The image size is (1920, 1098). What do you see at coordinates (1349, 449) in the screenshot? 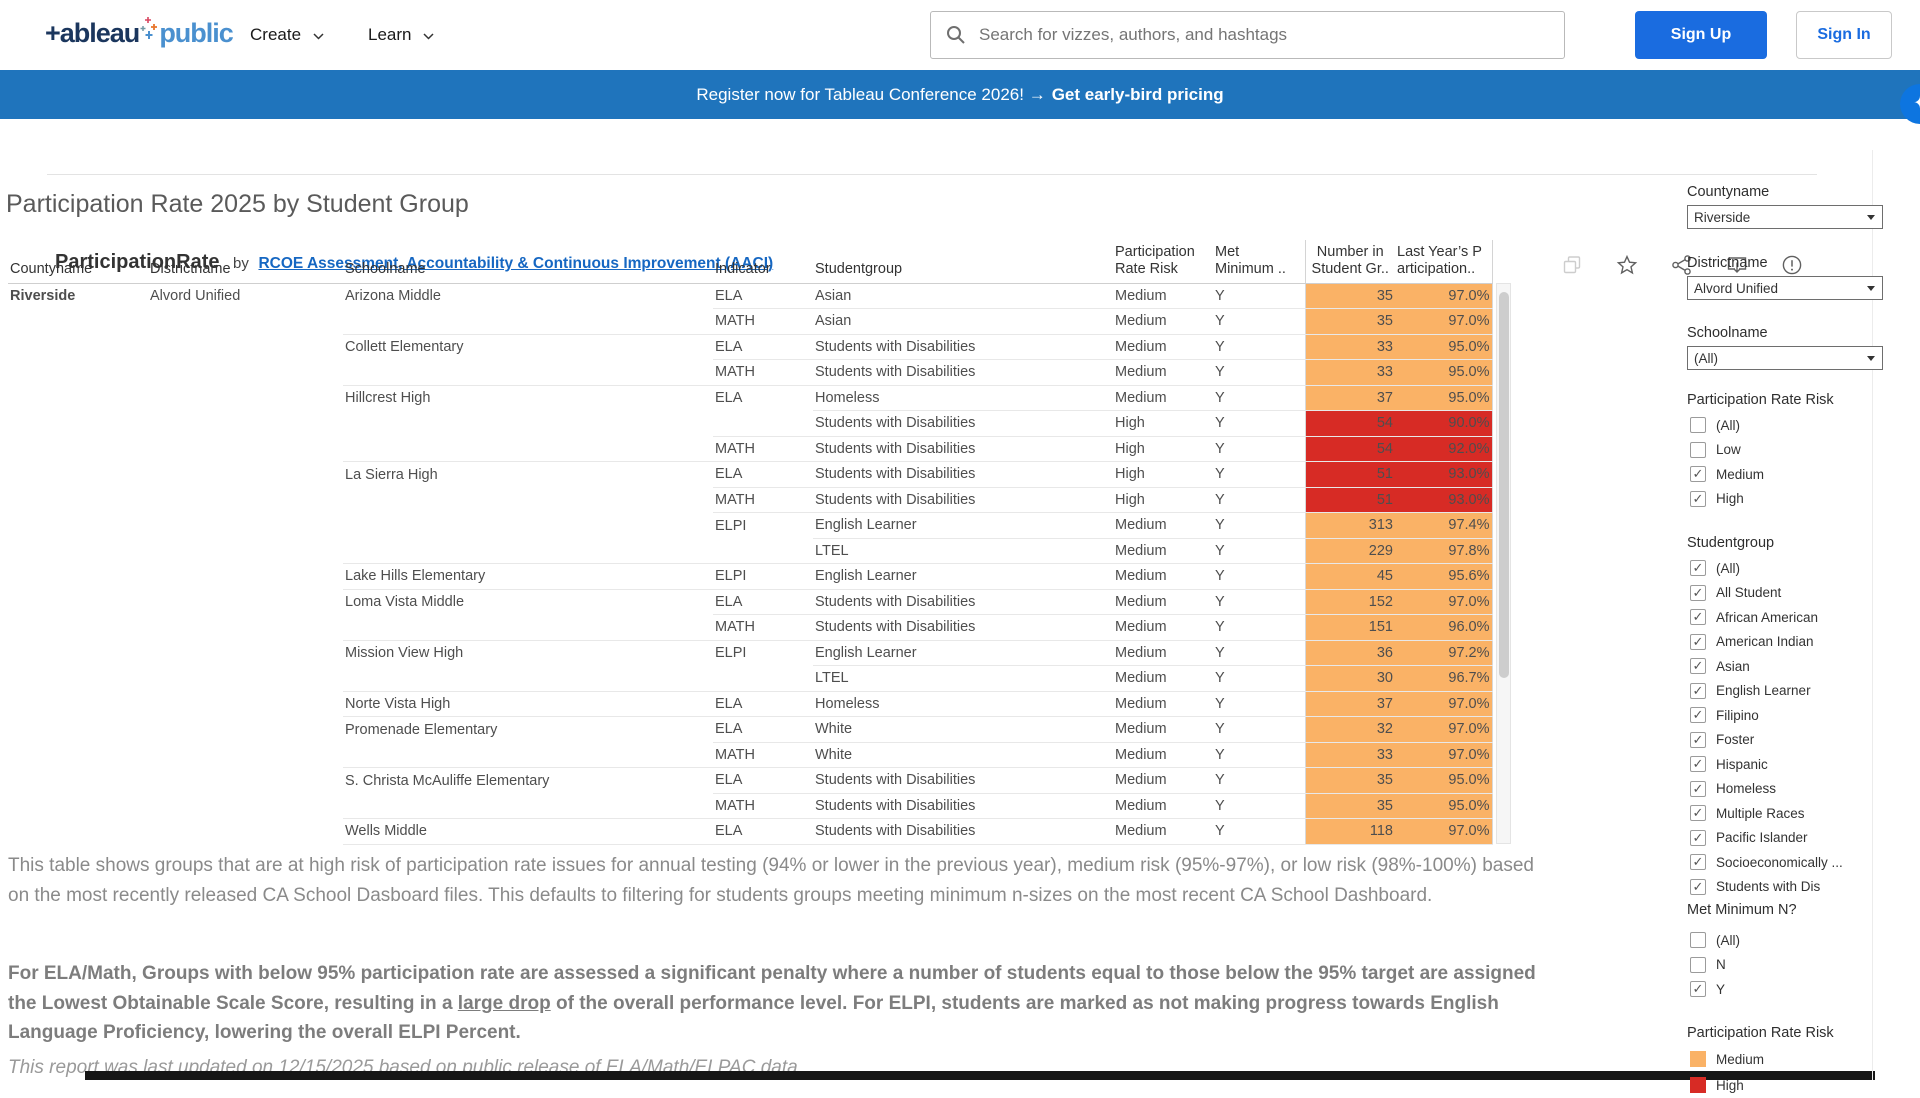
I see `cell-n: 54` at bounding box center [1349, 449].